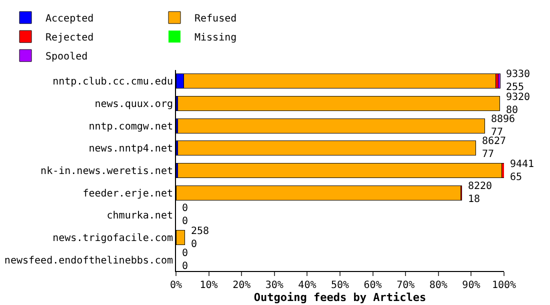  What do you see at coordinates (106, 172) in the screenshot?
I see `y-tick-label: nk-in.news.weretis.net` at bounding box center [106, 172].